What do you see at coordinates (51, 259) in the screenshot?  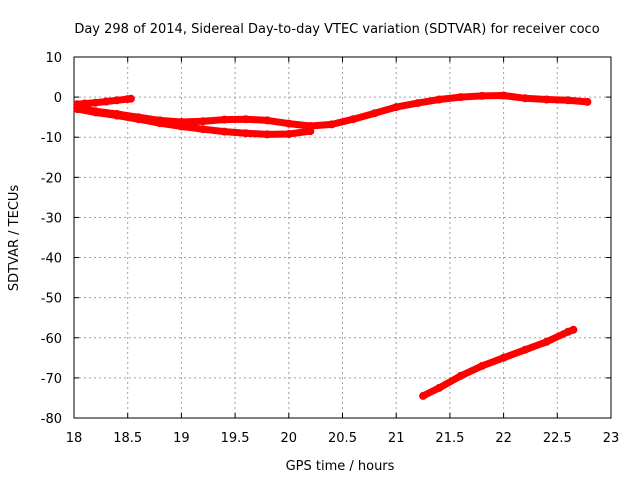 I see `y-tick-label: -40` at bounding box center [51, 259].